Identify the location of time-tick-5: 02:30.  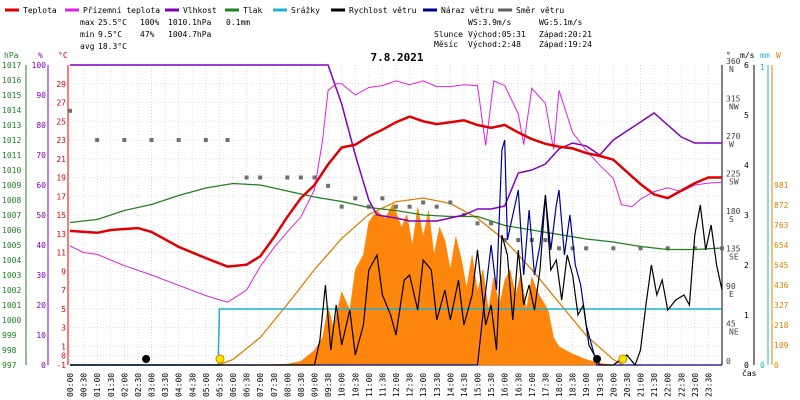
(138, 385).